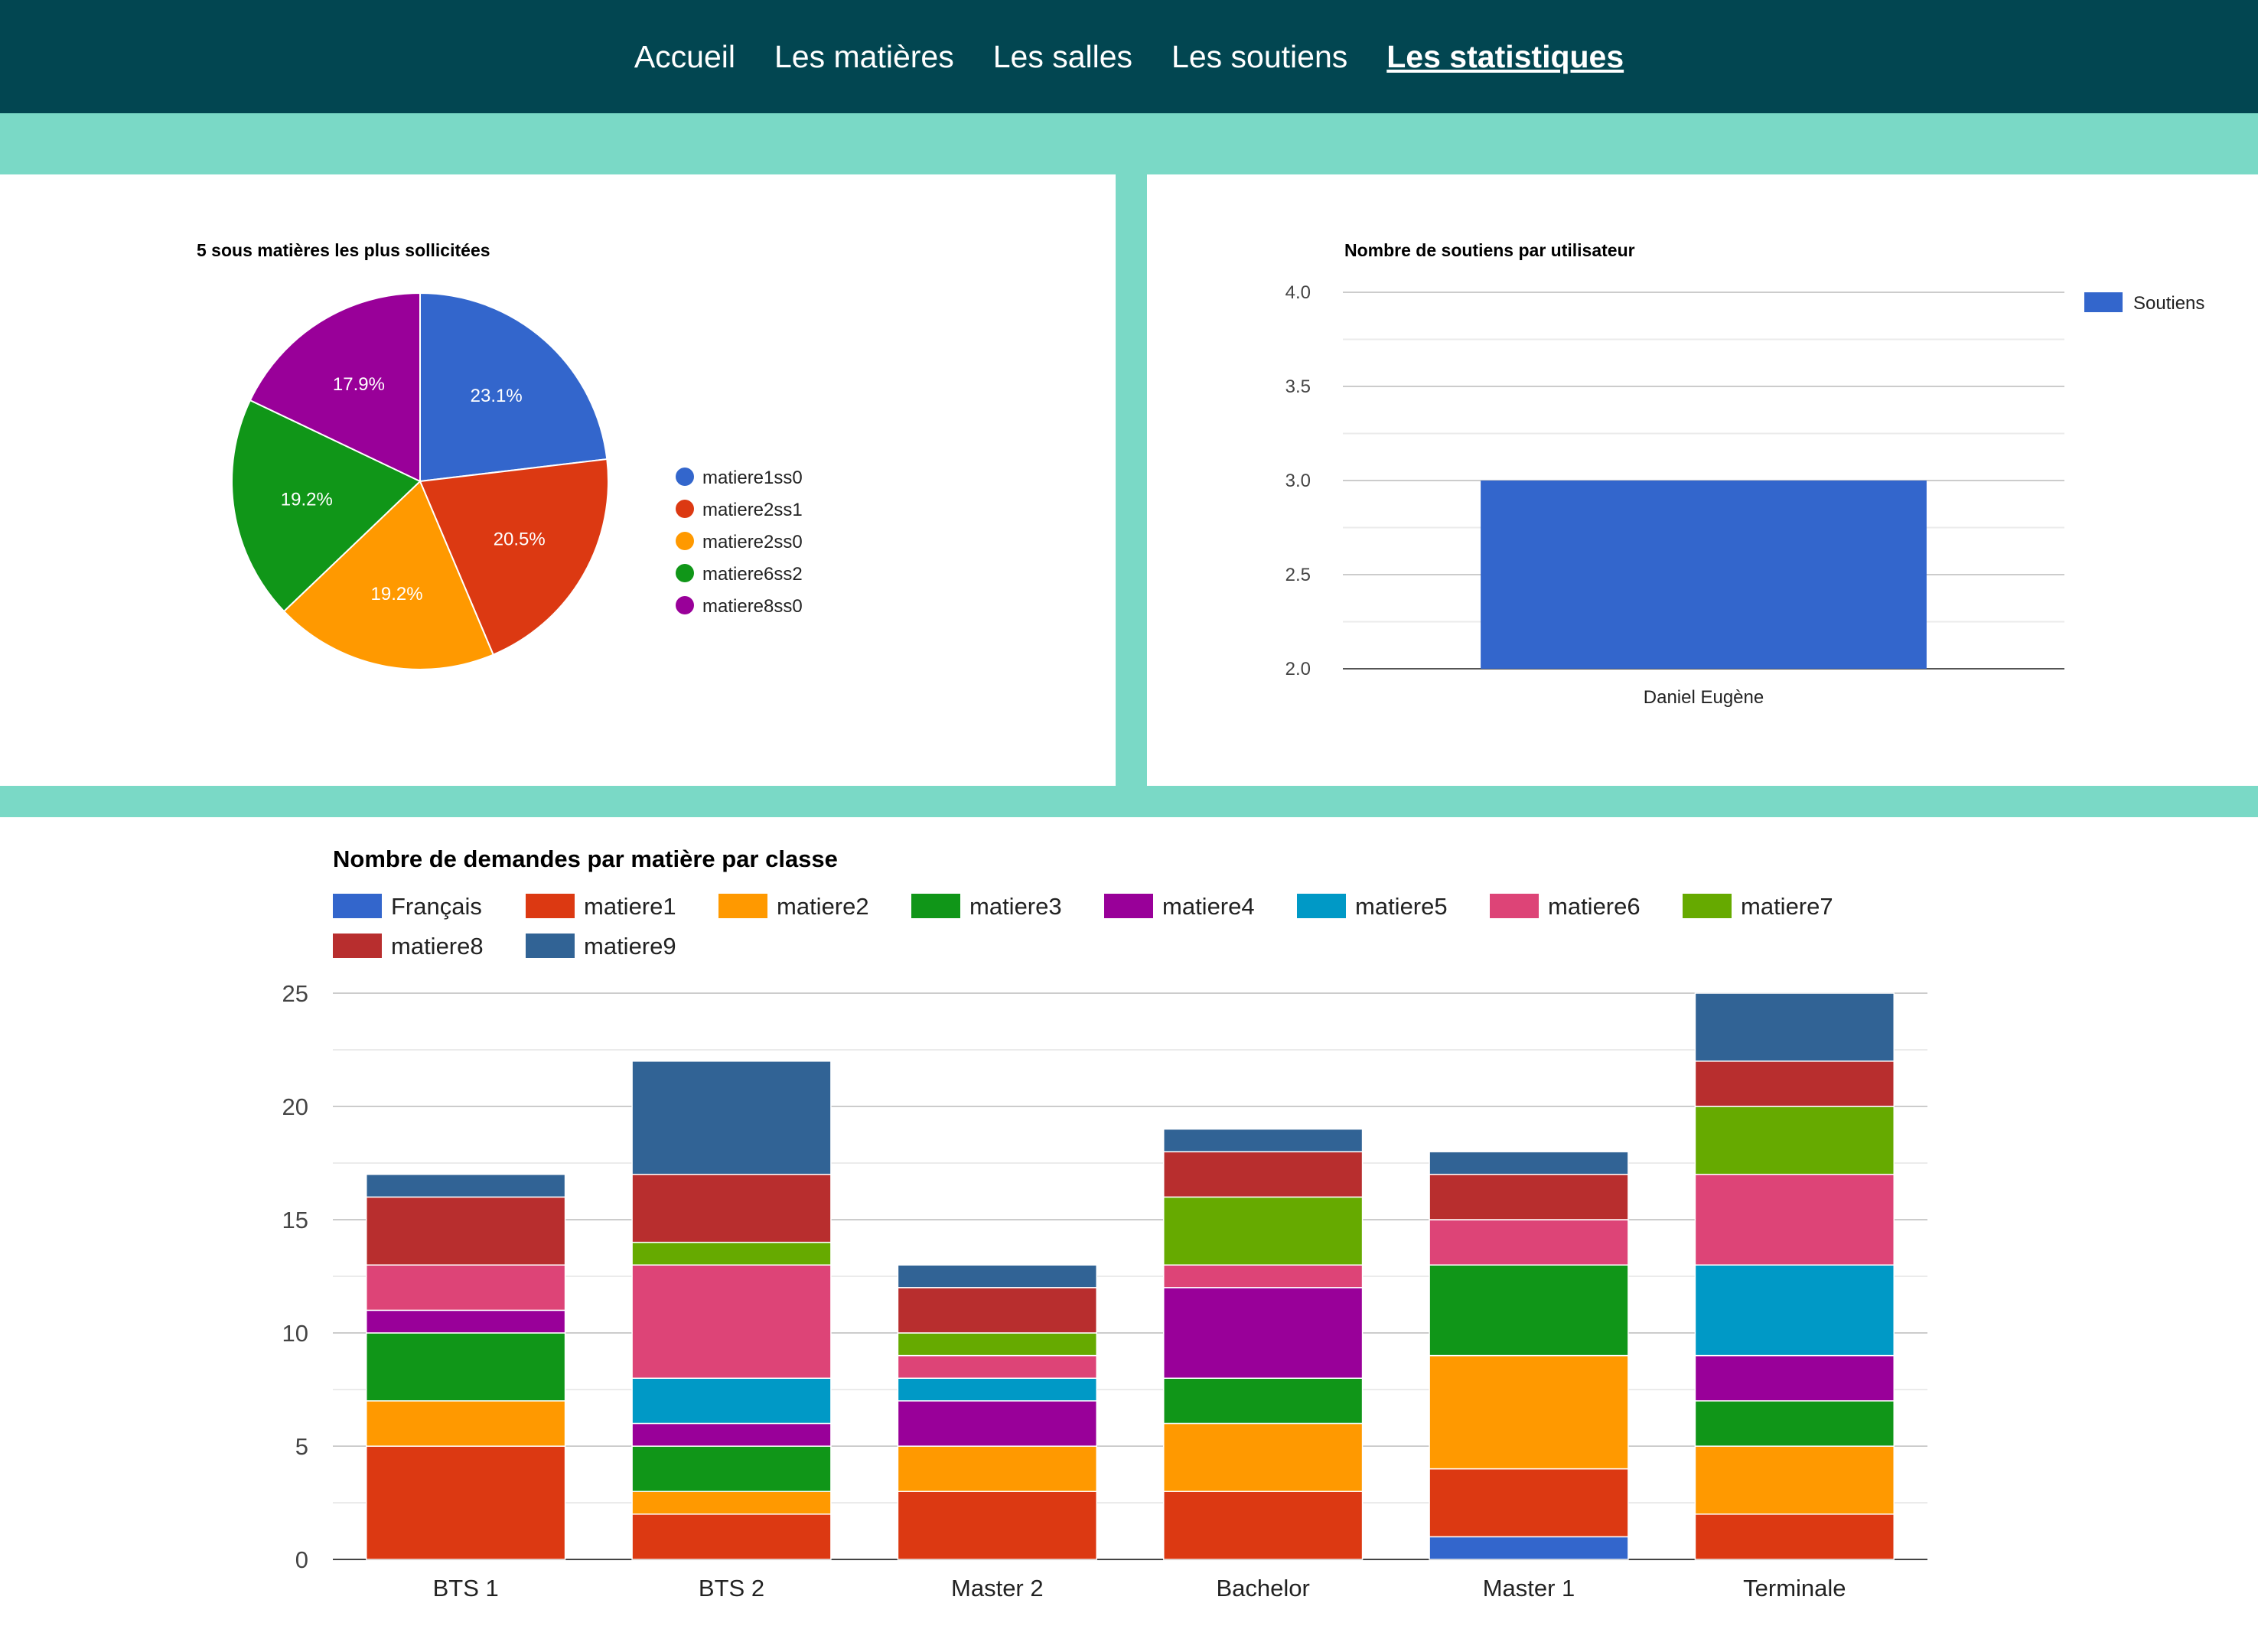 This screenshot has height=1652, width=2258. Describe the element at coordinates (1794, 1310) in the screenshot. I see `bar-segment-terminale-matiere5` at that location.